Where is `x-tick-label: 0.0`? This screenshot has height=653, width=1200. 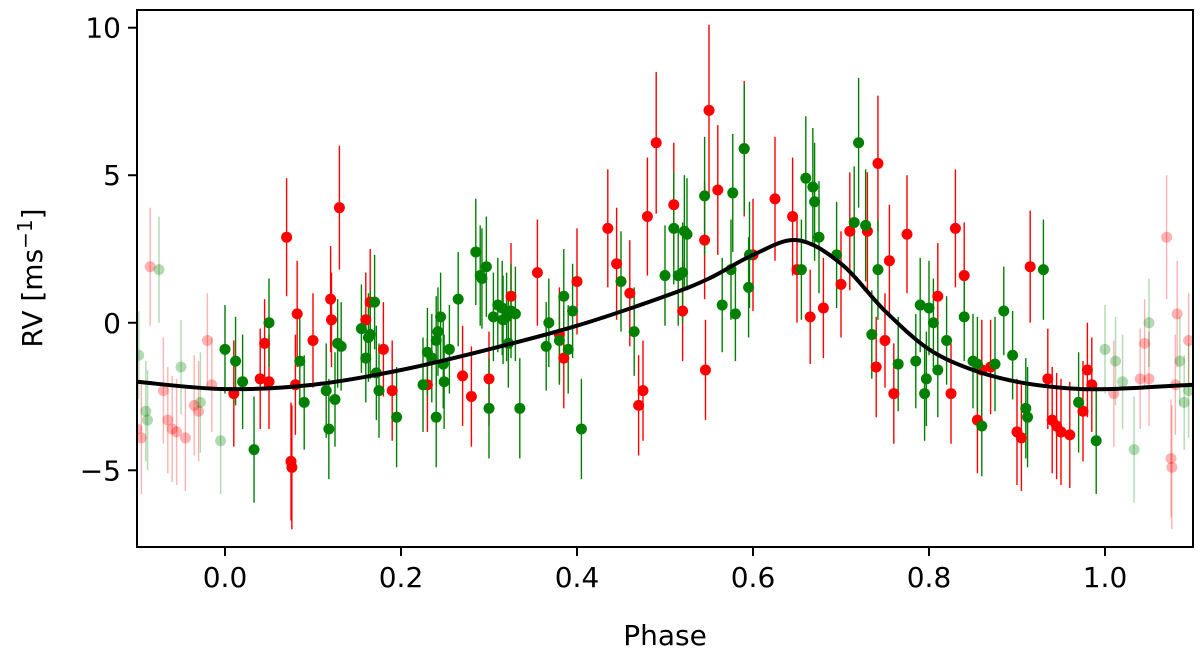 x-tick-label: 0.0 is located at coordinates (225, 577).